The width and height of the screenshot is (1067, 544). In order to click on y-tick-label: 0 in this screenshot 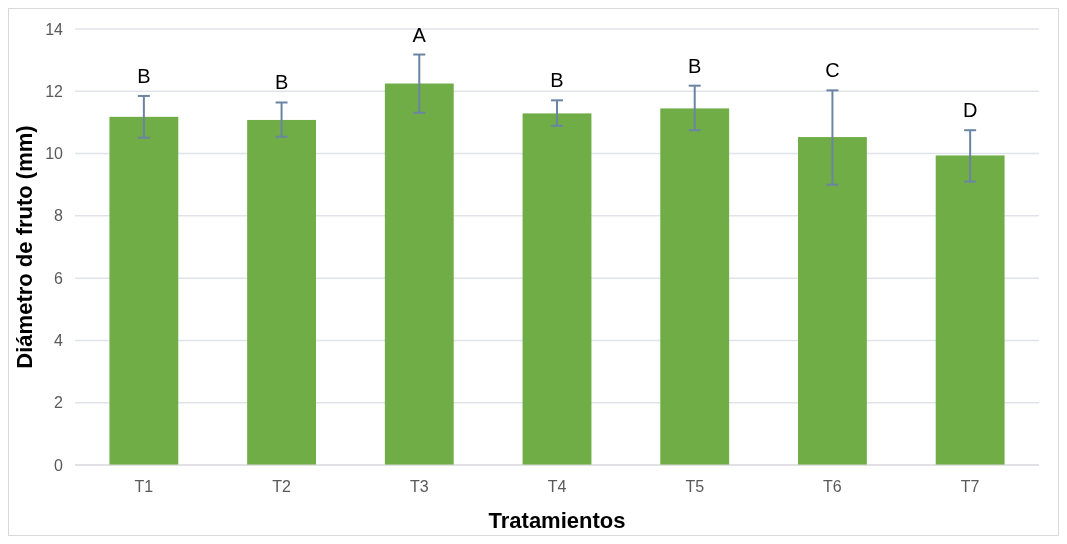, I will do `click(59, 465)`.